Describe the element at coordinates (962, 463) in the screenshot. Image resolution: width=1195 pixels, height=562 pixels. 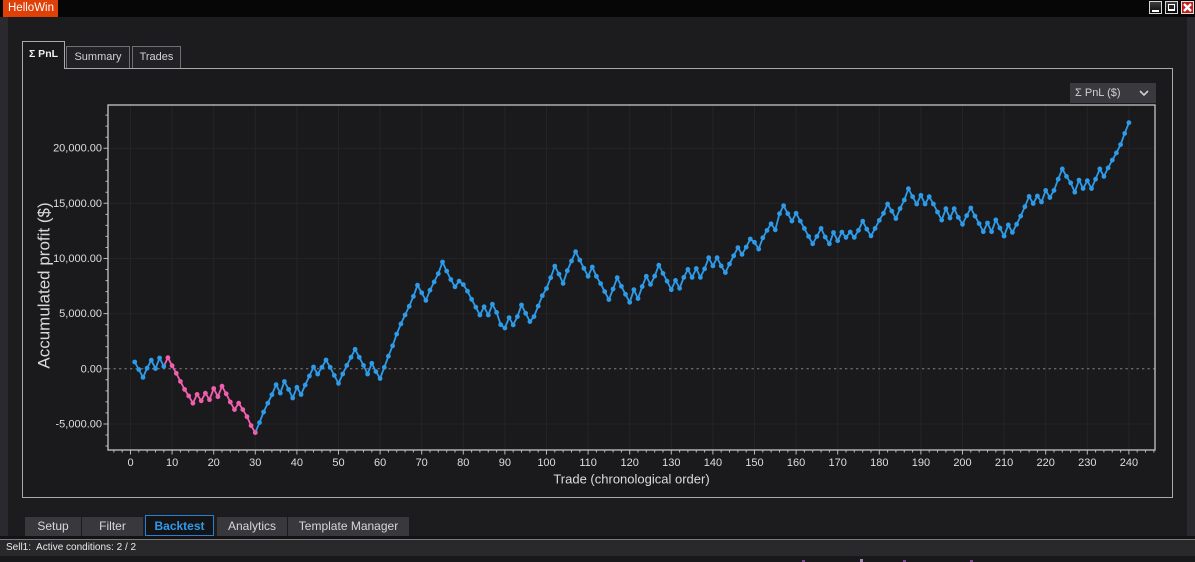
I see `svg-text: 200` at that location.